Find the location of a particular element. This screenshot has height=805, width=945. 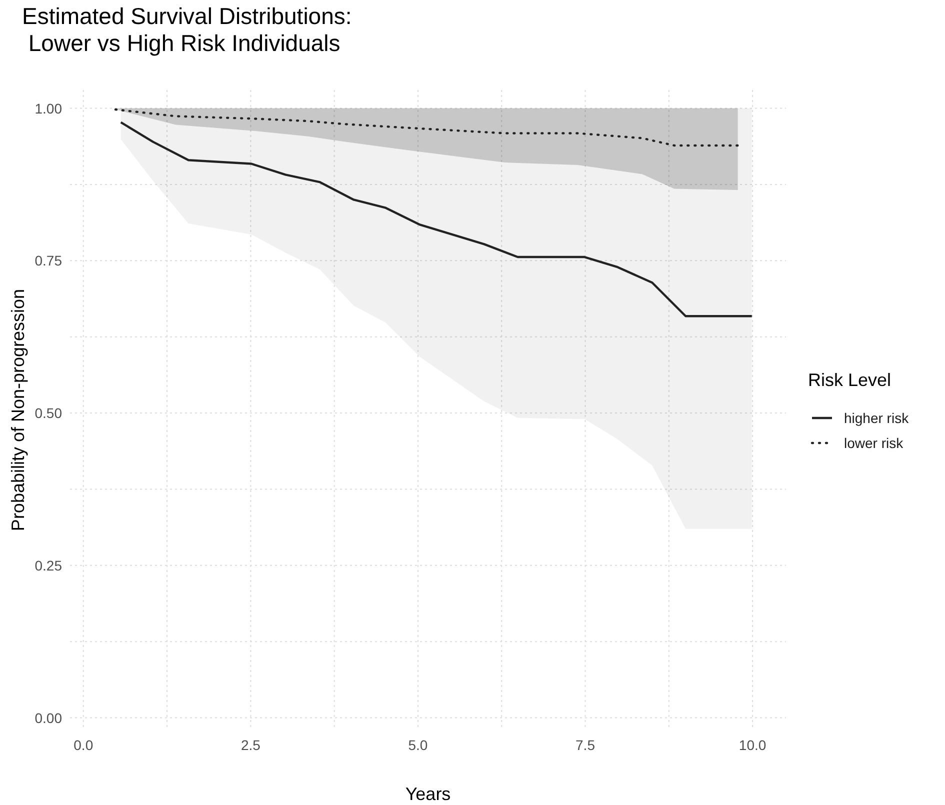

y-tick-label: 0.50 is located at coordinates (48, 413).